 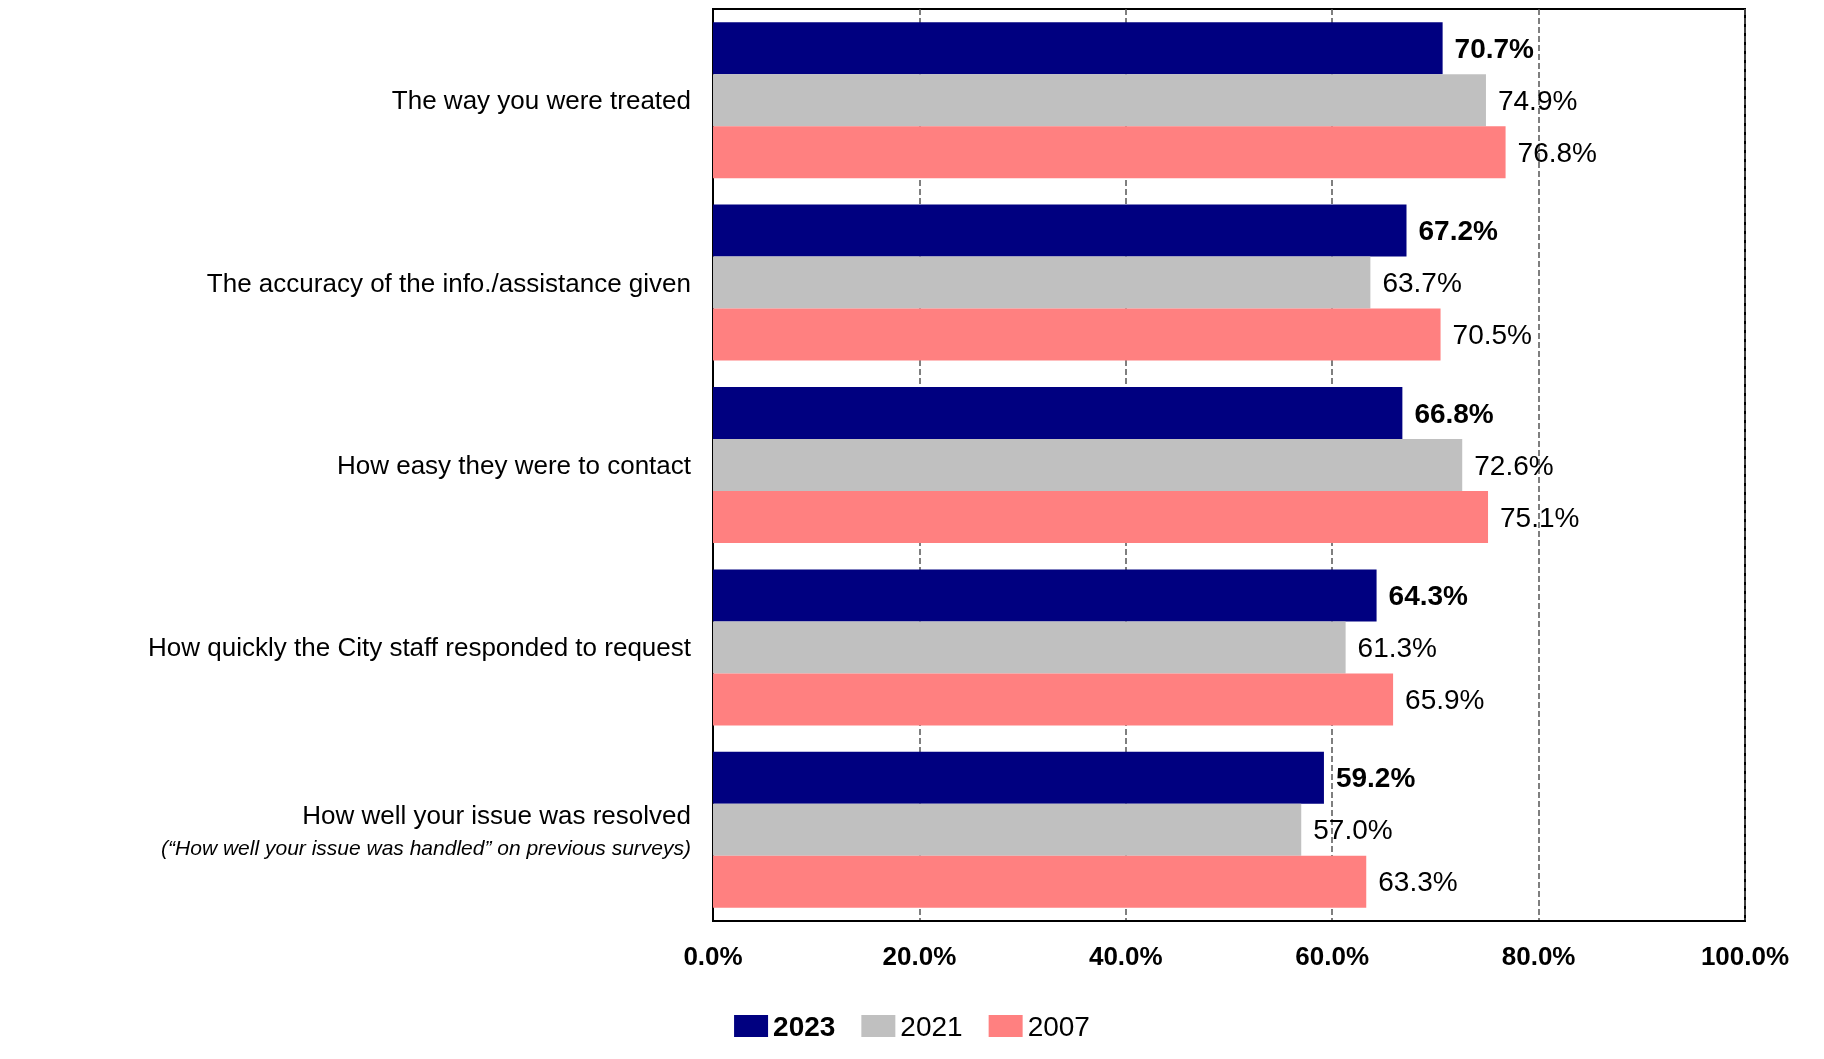 I want to click on y-tick-label: The way you were treated, so click(x=541, y=100).